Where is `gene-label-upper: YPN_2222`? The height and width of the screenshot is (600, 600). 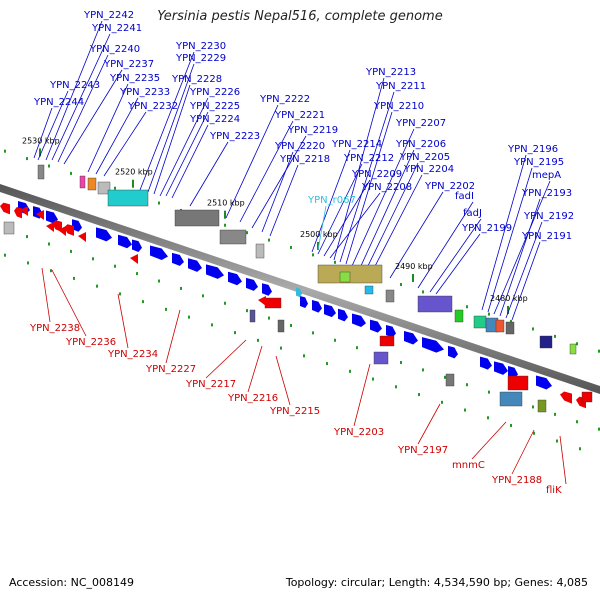 gene-label-upper: YPN_2222 is located at coordinates (284, 99).